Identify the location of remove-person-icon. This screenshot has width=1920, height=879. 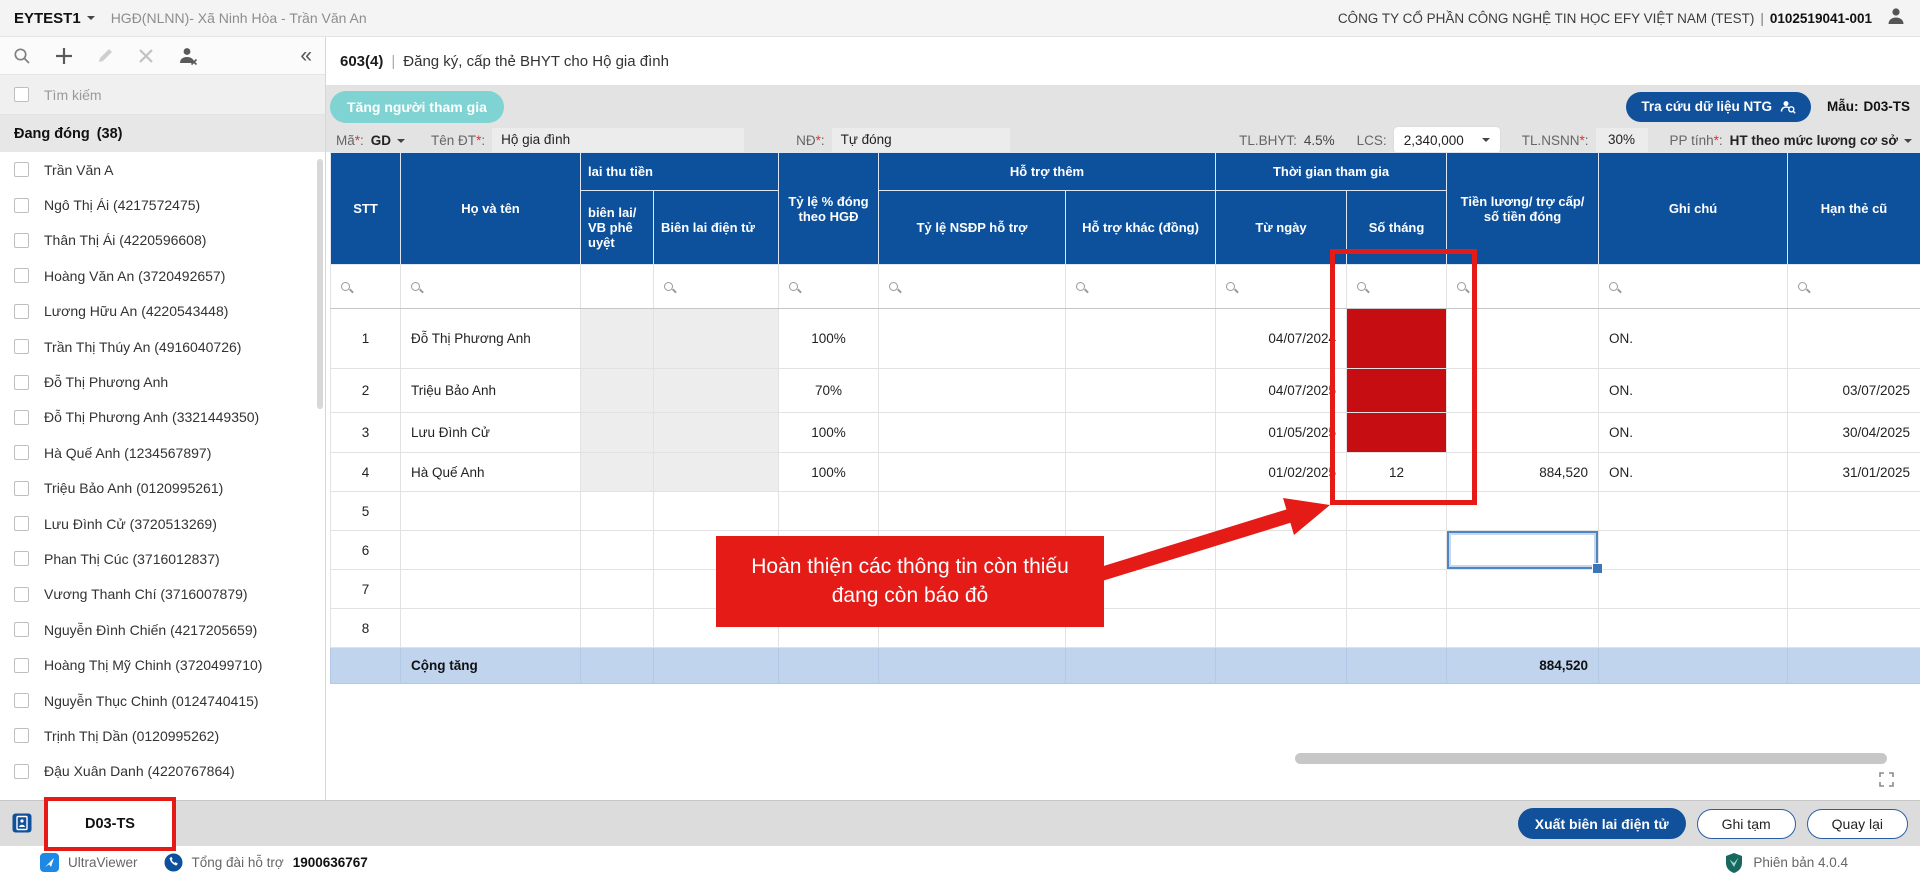
(188, 56).